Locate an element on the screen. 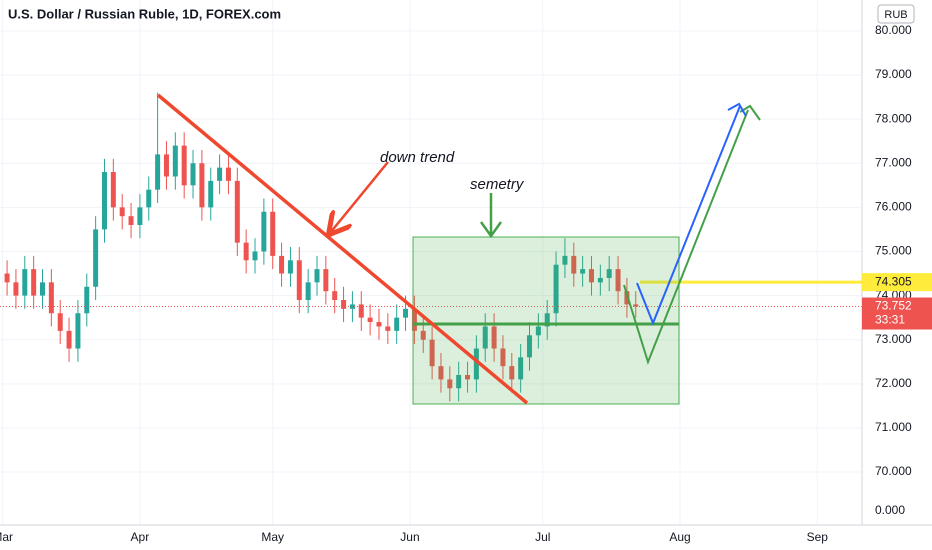  y-tick-label: 77.000 is located at coordinates (893, 162).